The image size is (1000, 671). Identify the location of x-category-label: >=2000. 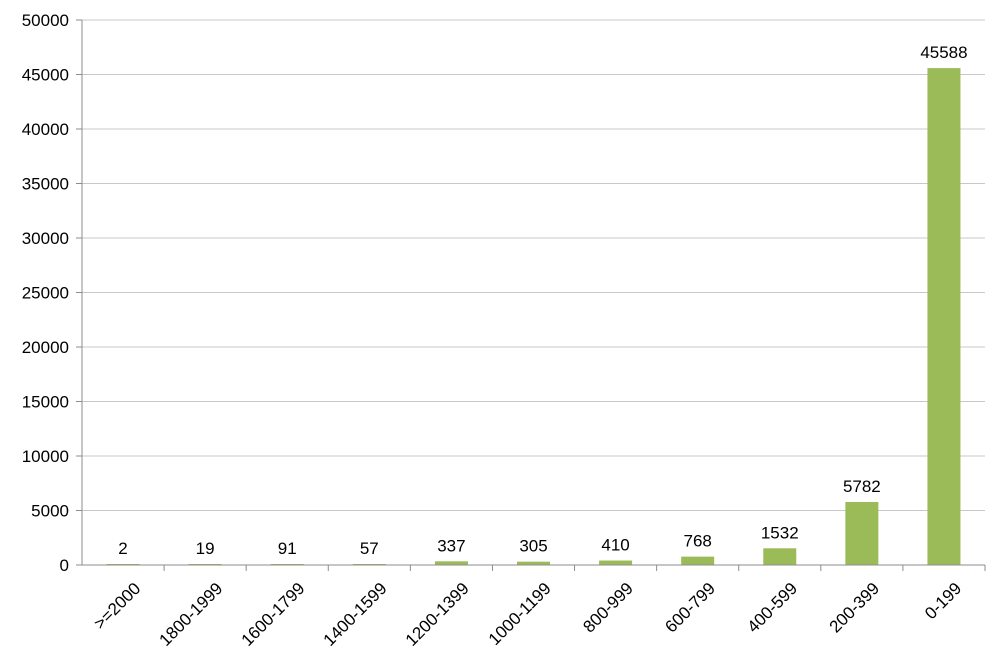
(117, 606).